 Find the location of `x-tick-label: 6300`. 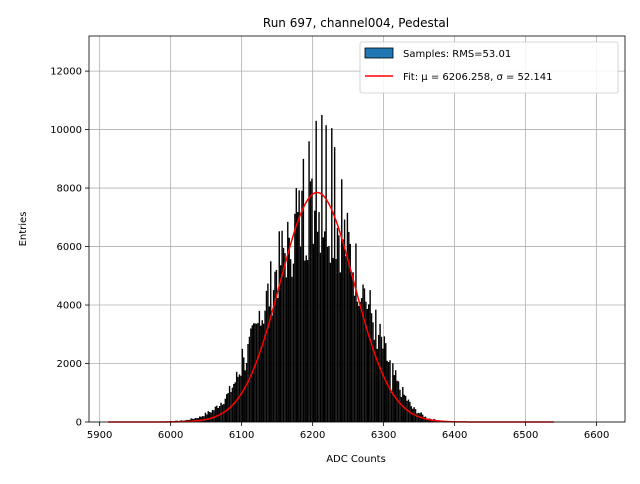

x-tick-label: 6300 is located at coordinates (383, 435).